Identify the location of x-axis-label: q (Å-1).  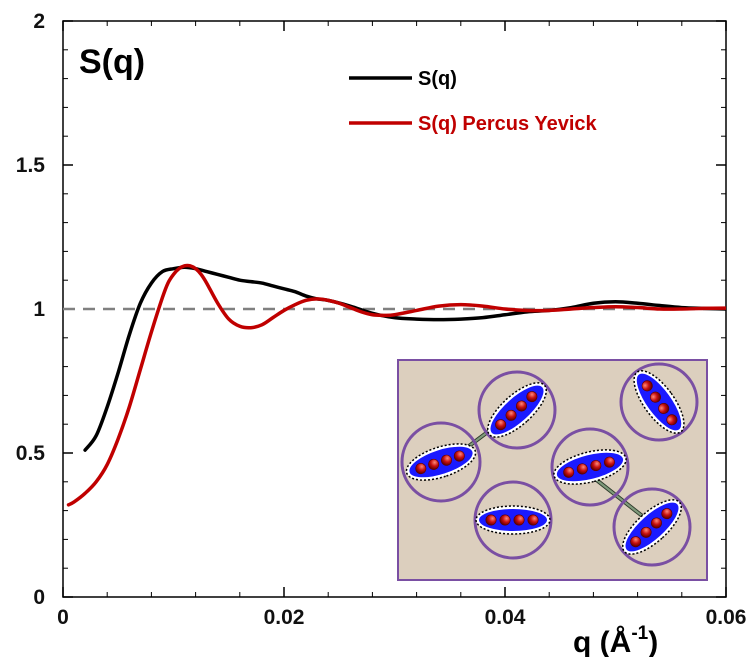
(615, 640).